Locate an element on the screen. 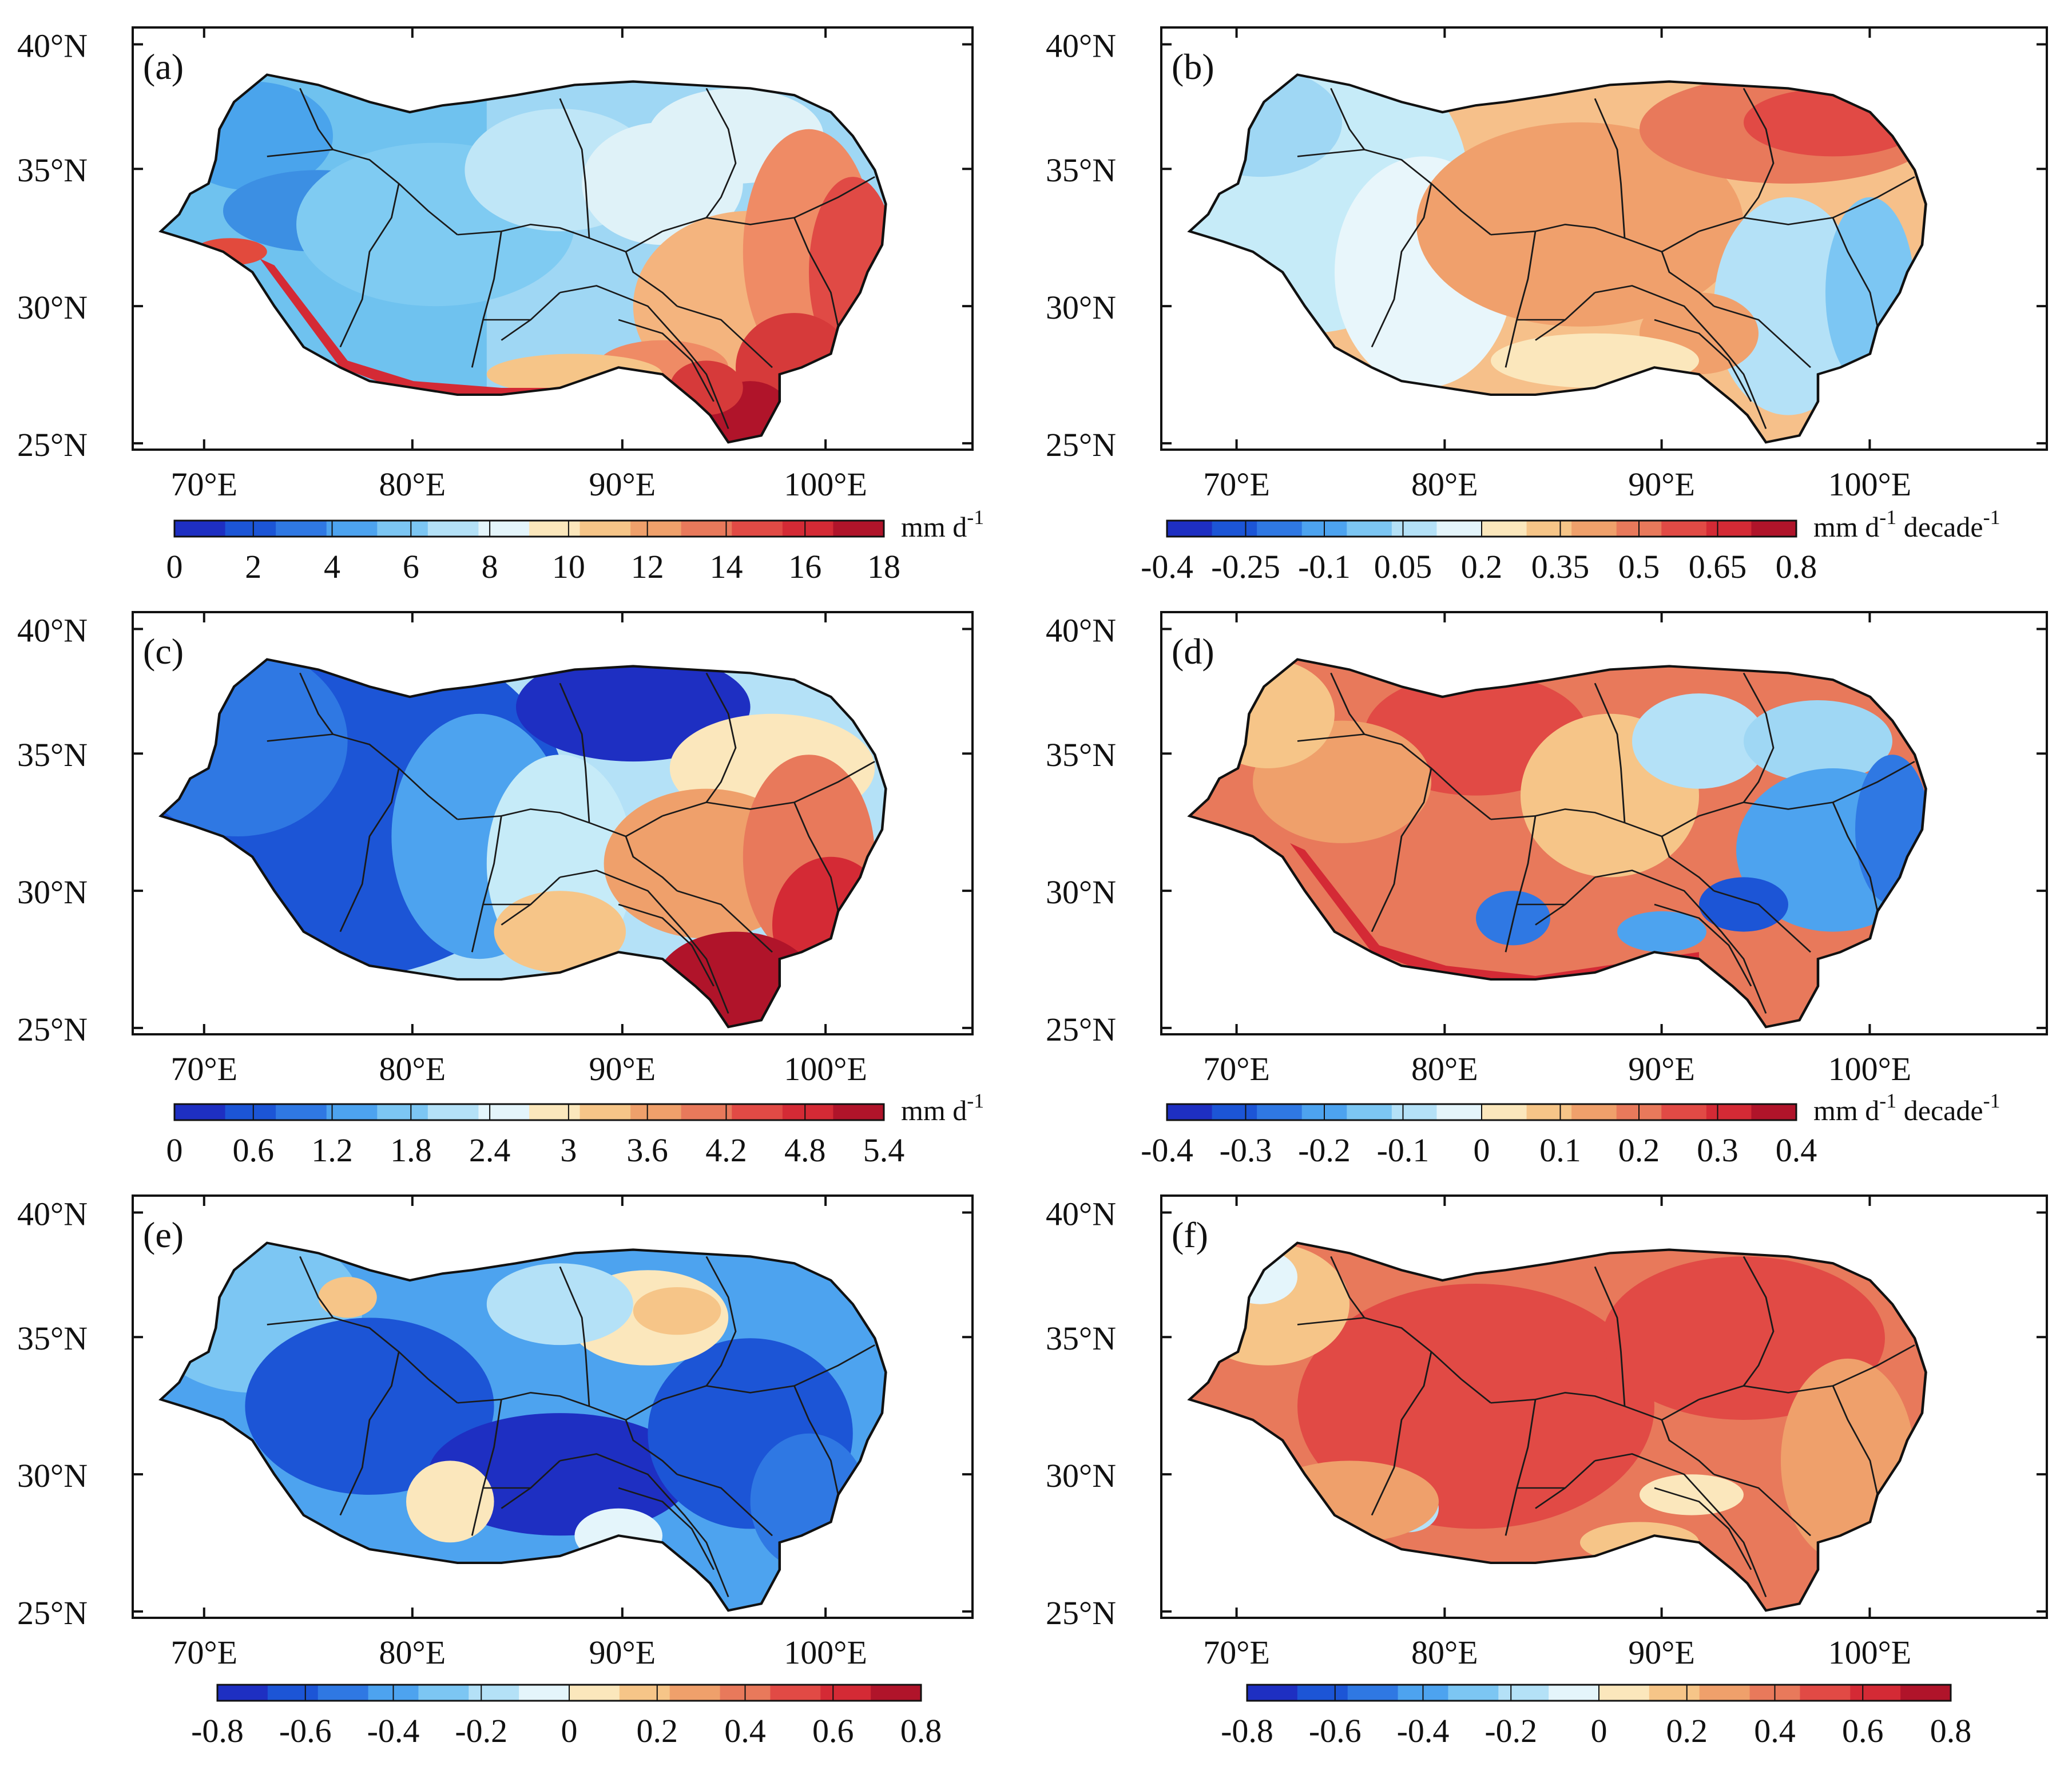 The image size is (2072, 1774). colorbar: 0 0.6 1.2 1.8 2.4 3 3.6 4.2 4.8 5.4 mm d-1 is located at coordinates (575, 1129).